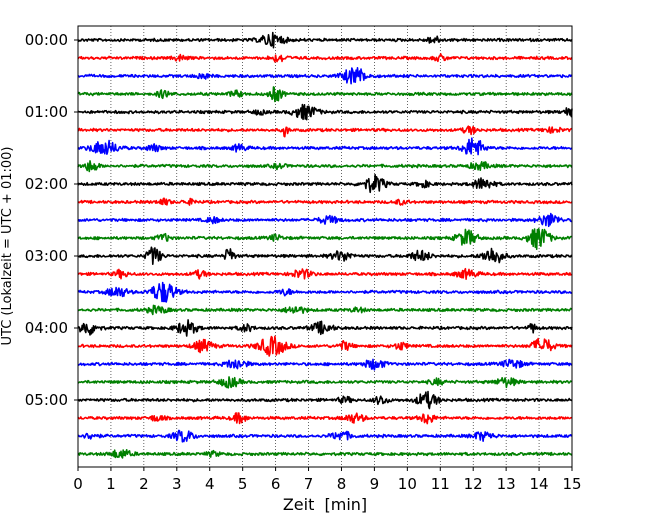  What do you see at coordinates (46, 184) in the screenshot?
I see `y-tick-label: 02:00` at bounding box center [46, 184].